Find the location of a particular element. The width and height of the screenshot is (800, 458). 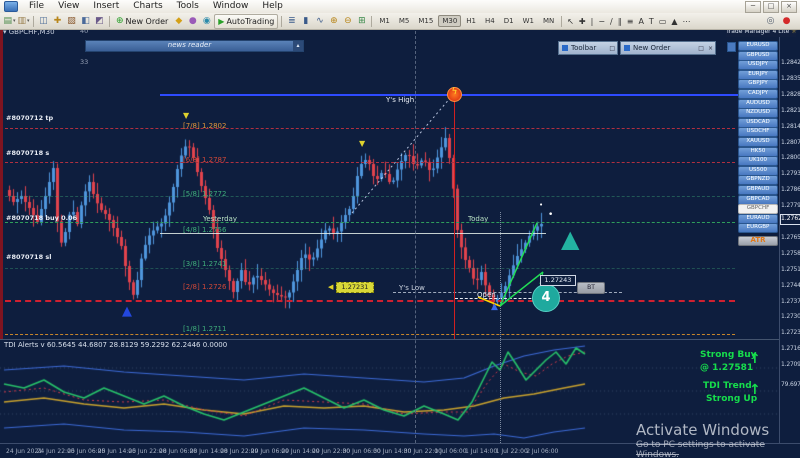

pair-button-gbpjpy: GBPJPY is located at coordinates (758, 84).